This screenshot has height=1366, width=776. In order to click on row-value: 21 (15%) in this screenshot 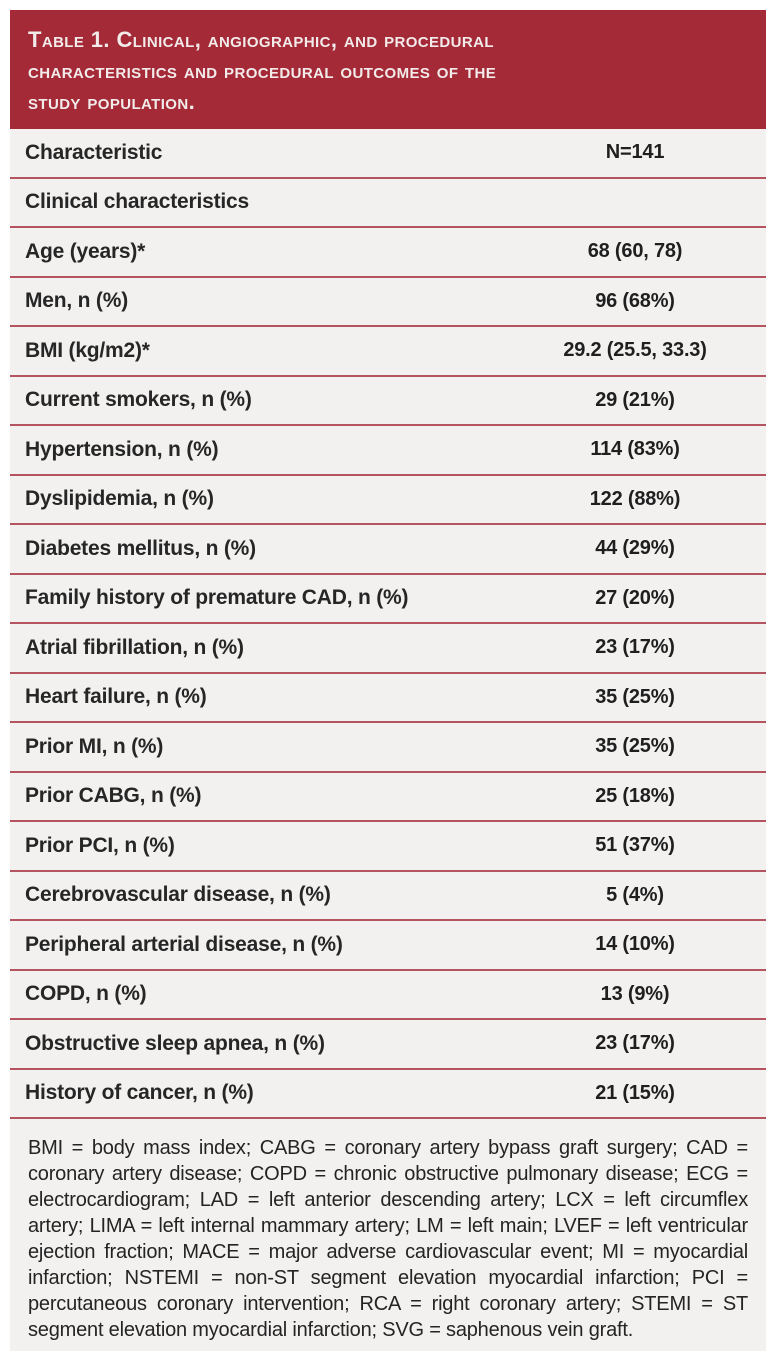, I will do `click(635, 1092)`.